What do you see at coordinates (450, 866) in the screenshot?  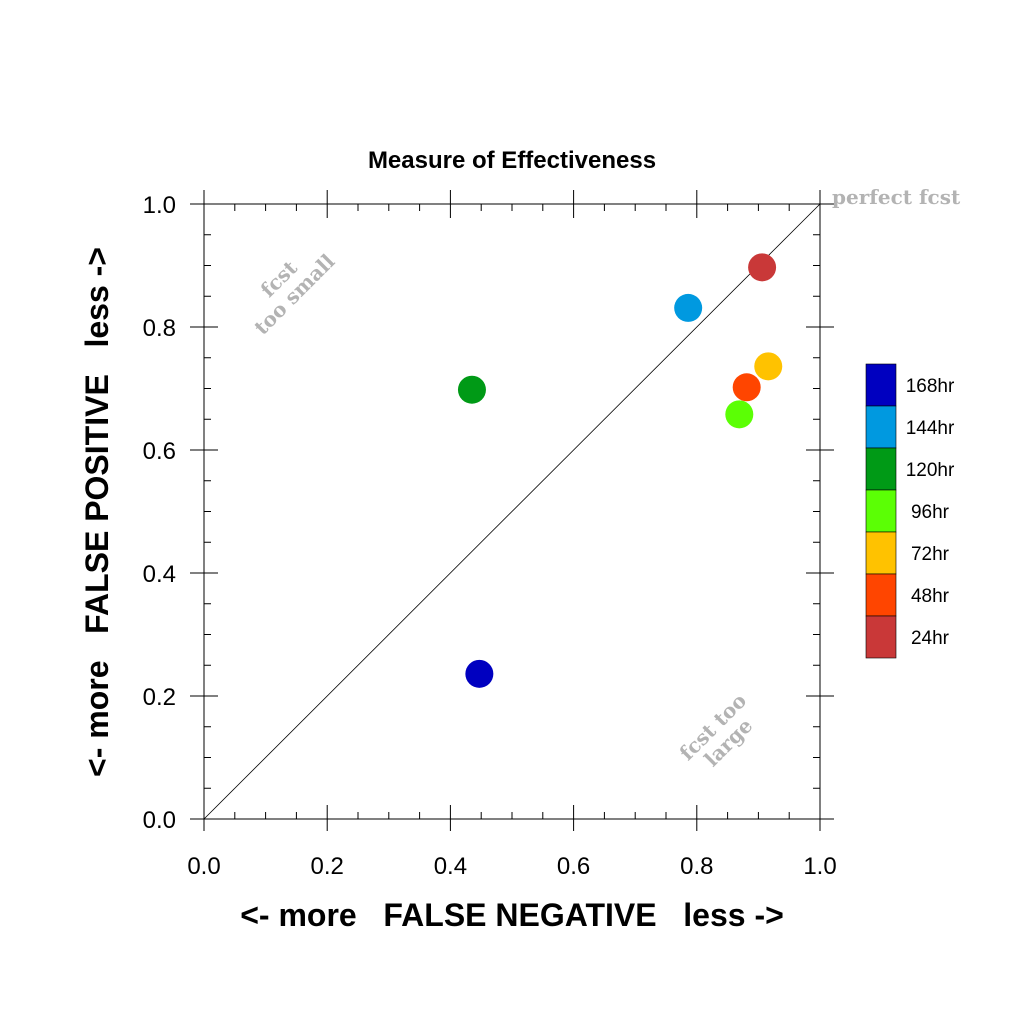 I see `x-tick-label: 0.4` at bounding box center [450, 866].